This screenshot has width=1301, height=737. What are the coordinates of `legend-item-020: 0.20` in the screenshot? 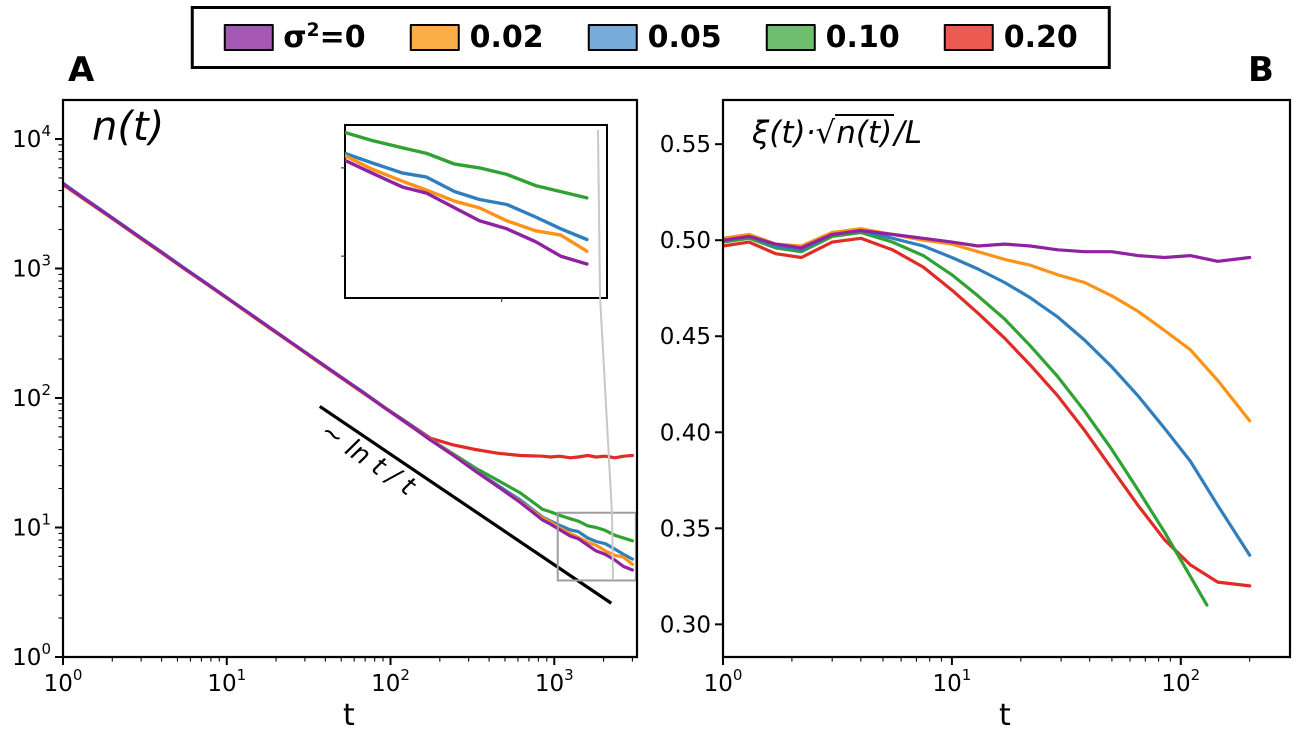 It's located at (1010, 37).